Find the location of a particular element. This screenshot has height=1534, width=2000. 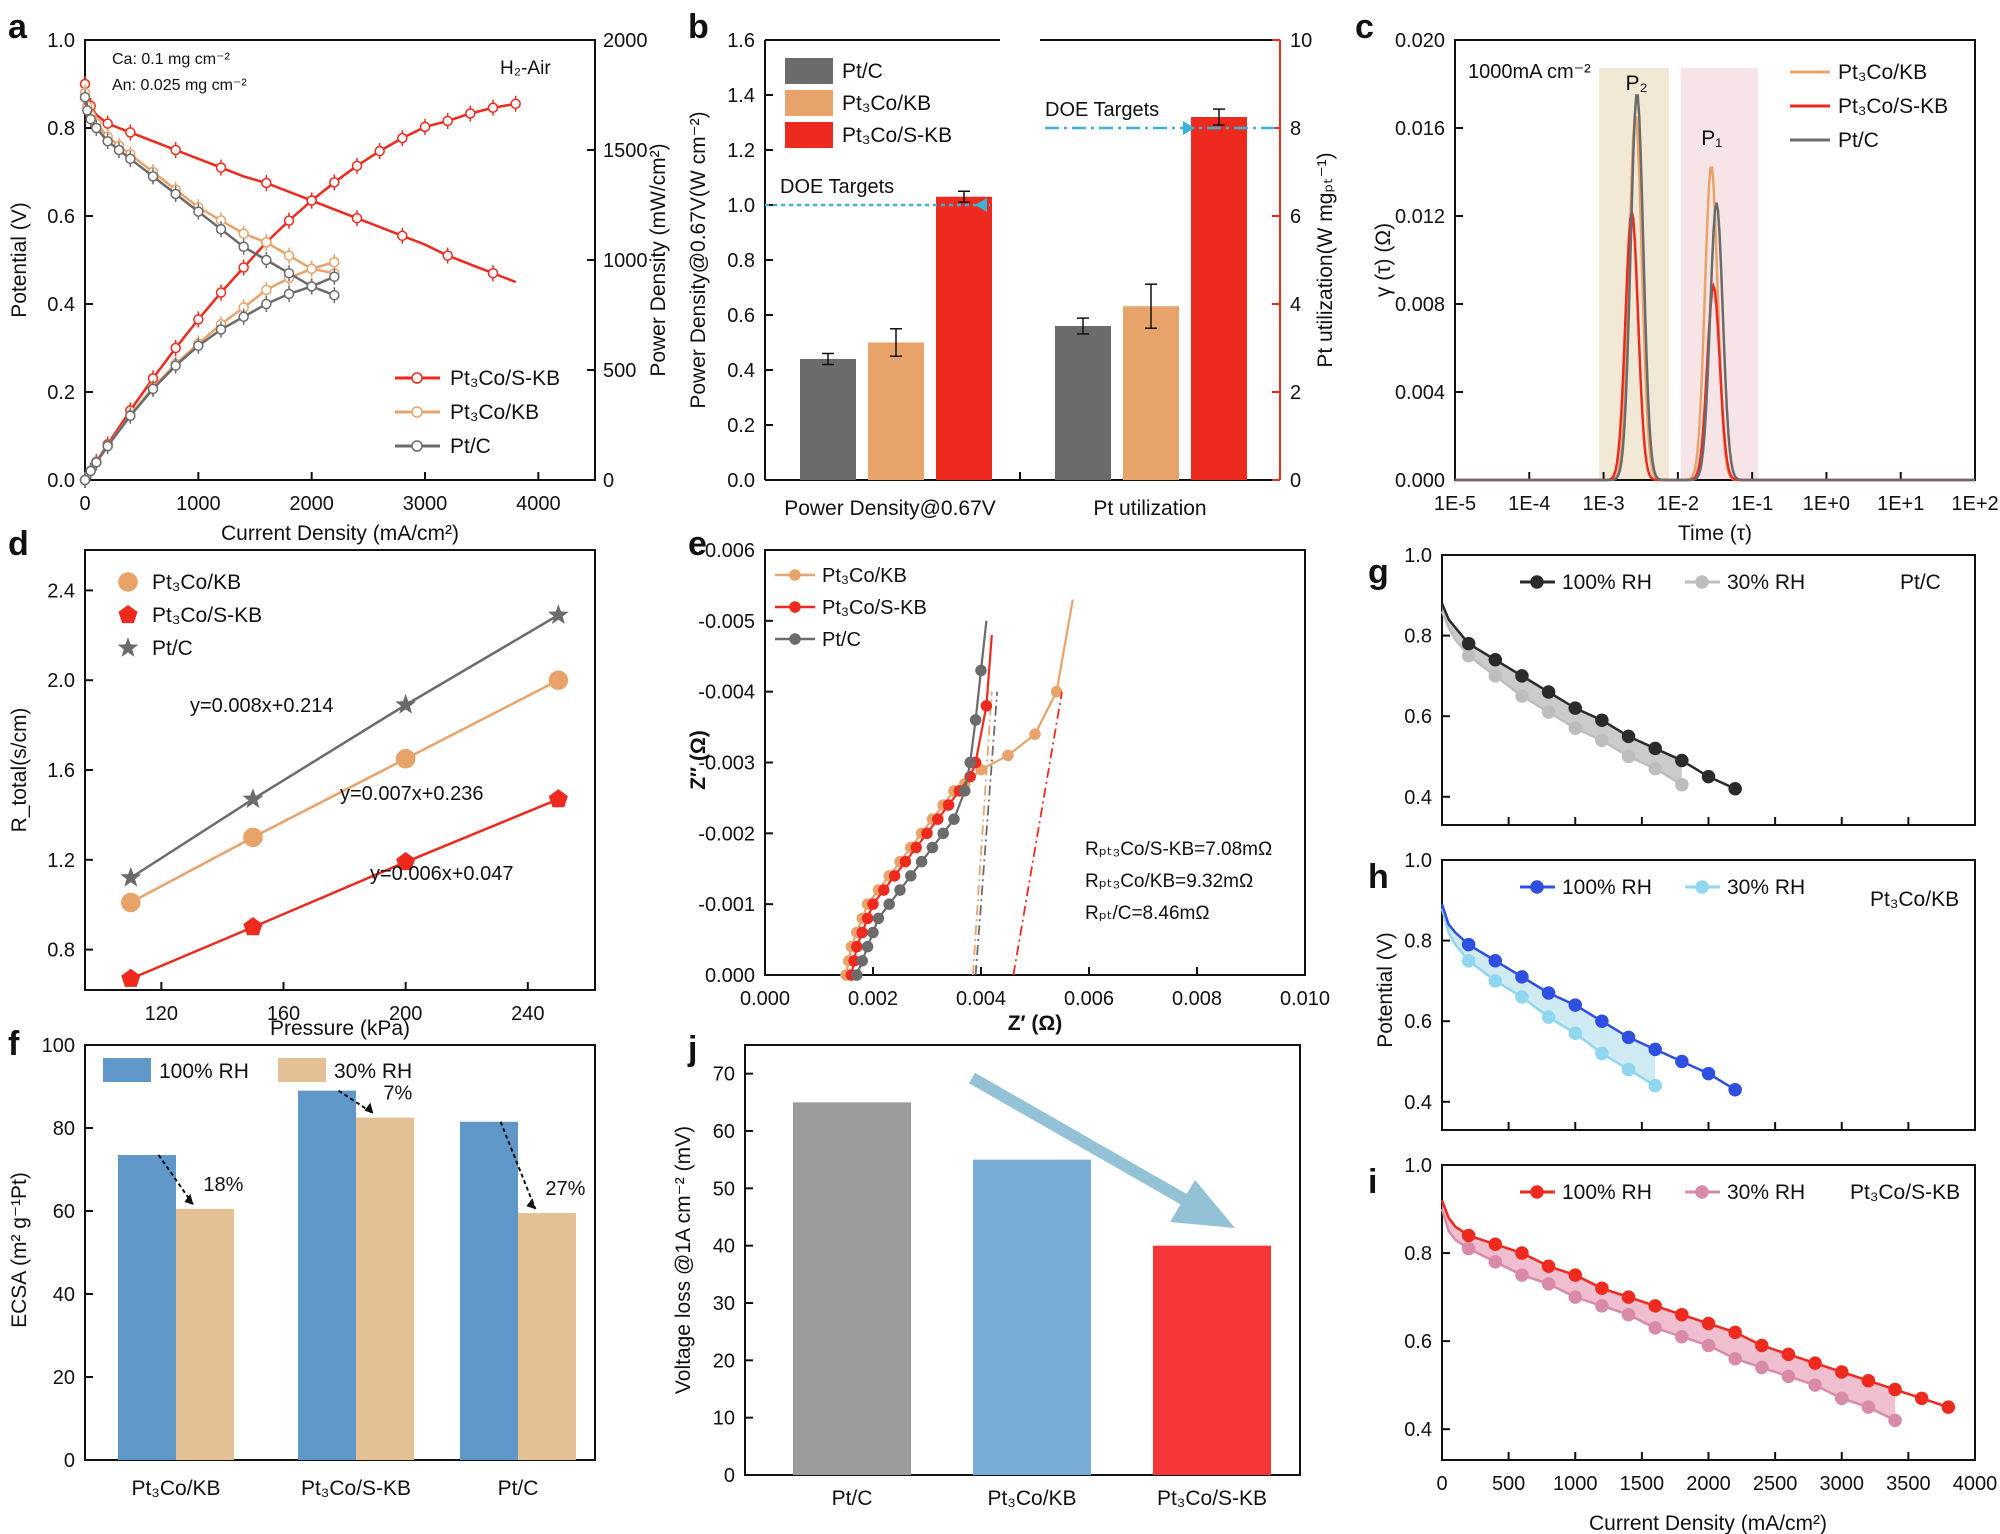

y2-tick-label: 10 is located at coordinates (1301, 41).